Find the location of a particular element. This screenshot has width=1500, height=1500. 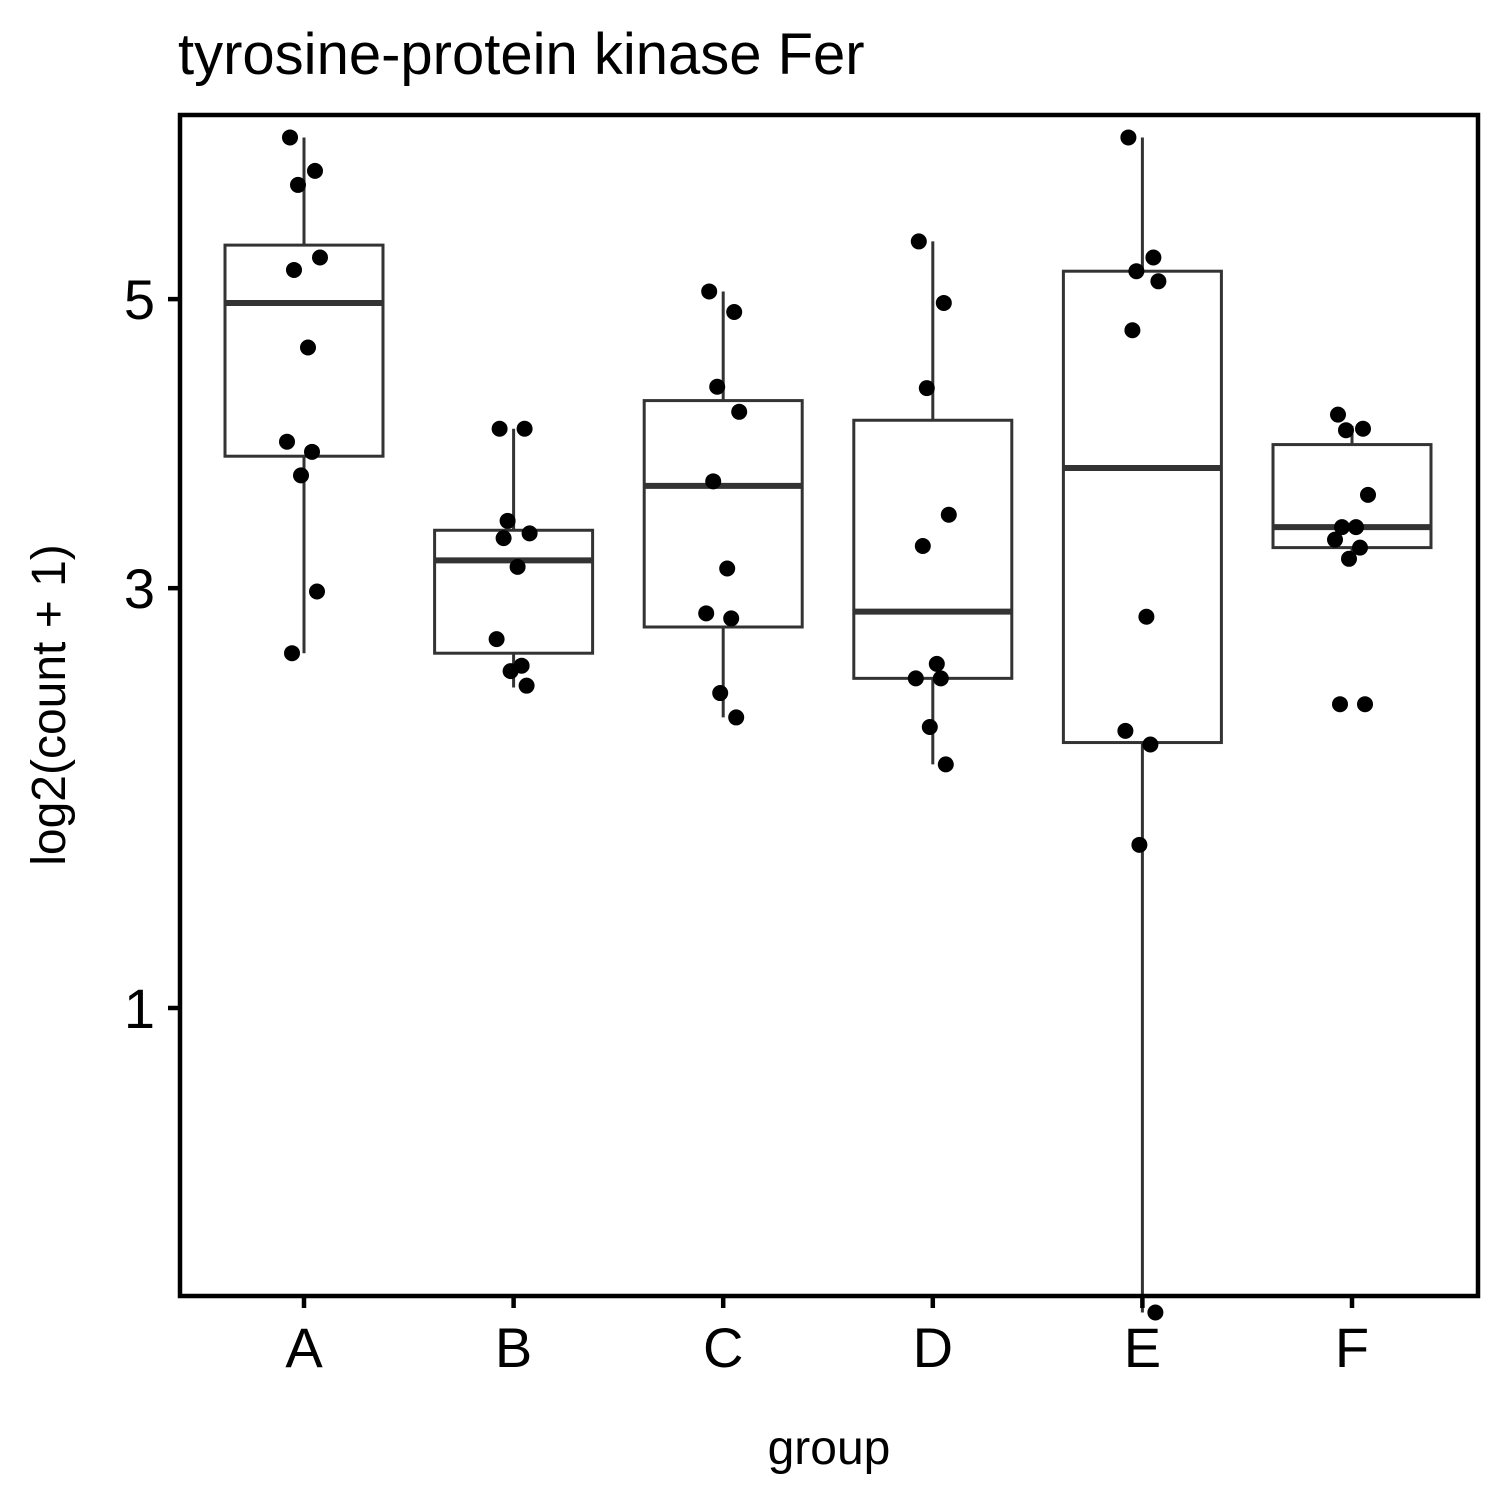

y-tick-label: 3 is located at coordinates (139, 588).